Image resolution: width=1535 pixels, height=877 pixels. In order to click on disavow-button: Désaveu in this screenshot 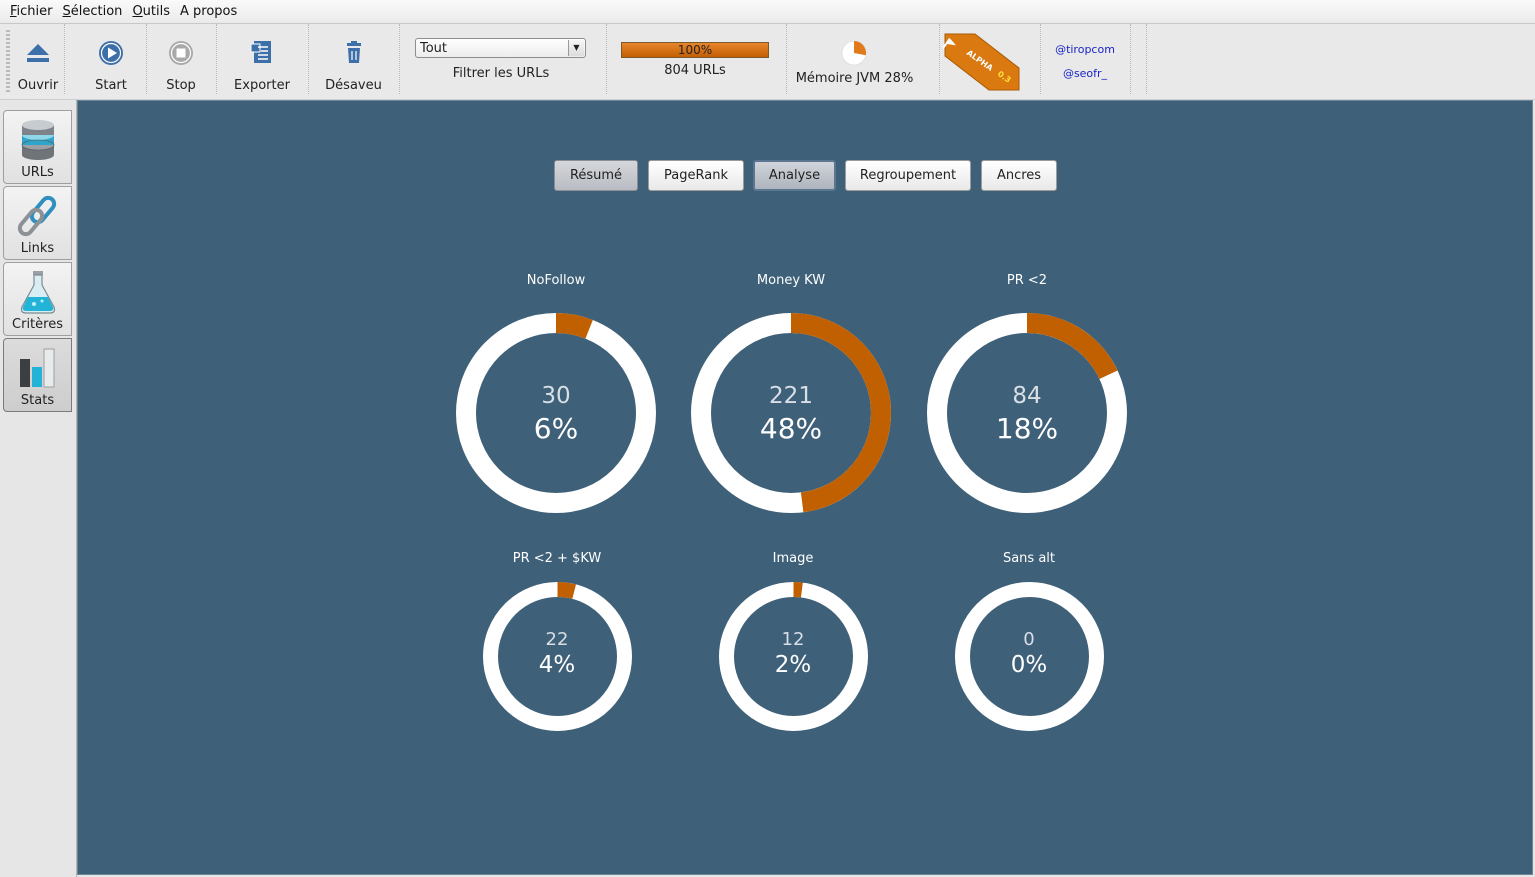, I will do `click(354, 59)`.